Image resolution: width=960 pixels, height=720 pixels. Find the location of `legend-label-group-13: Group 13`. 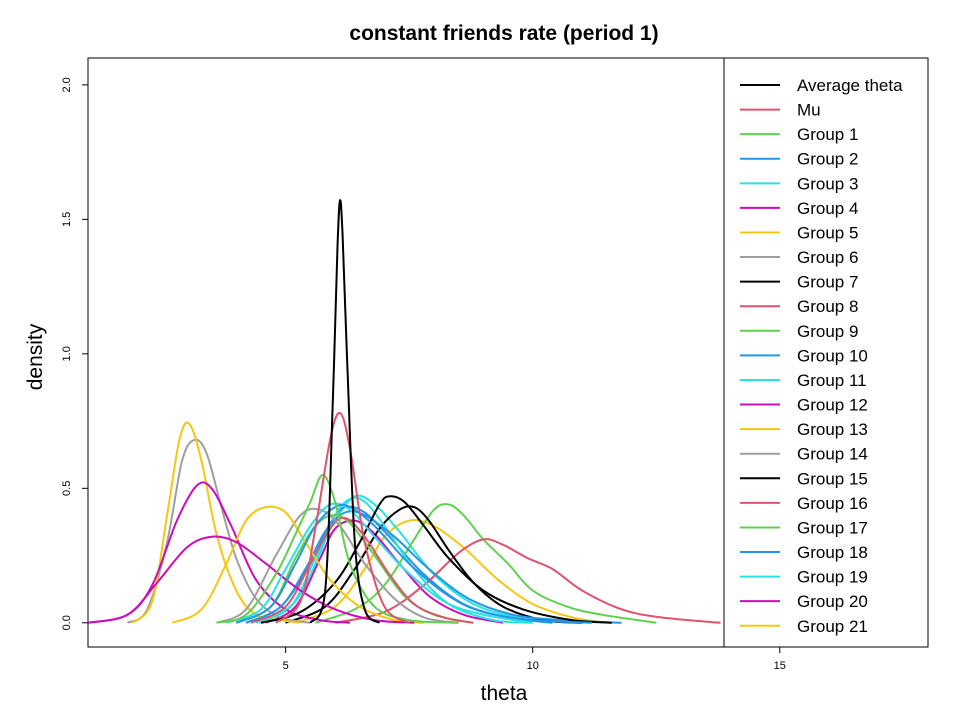

legend-label-group-13: Group 13 is located at coordinates (832, 429).